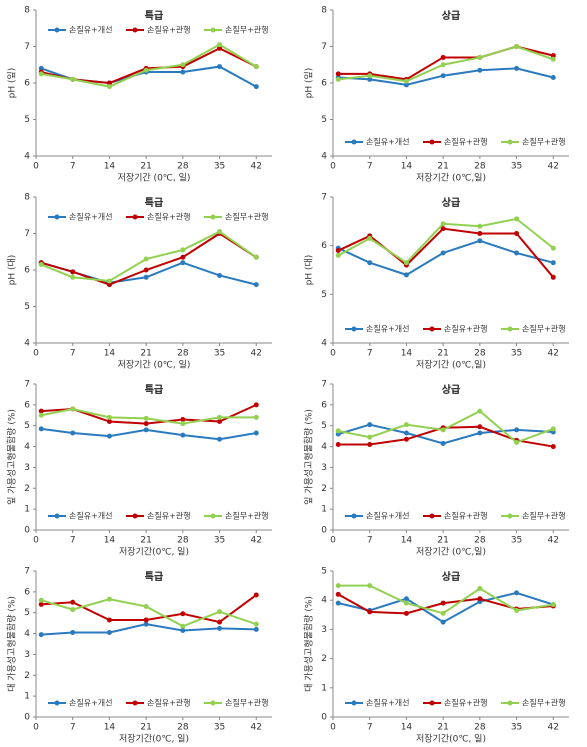 The height and width of the screenshot is (747, 587). What do you see at coordinates (12, 457) in the screenshot?
I see `y-axis-title: 잎 가용성고형물함량 (%)` at bounding box center [12, 457].